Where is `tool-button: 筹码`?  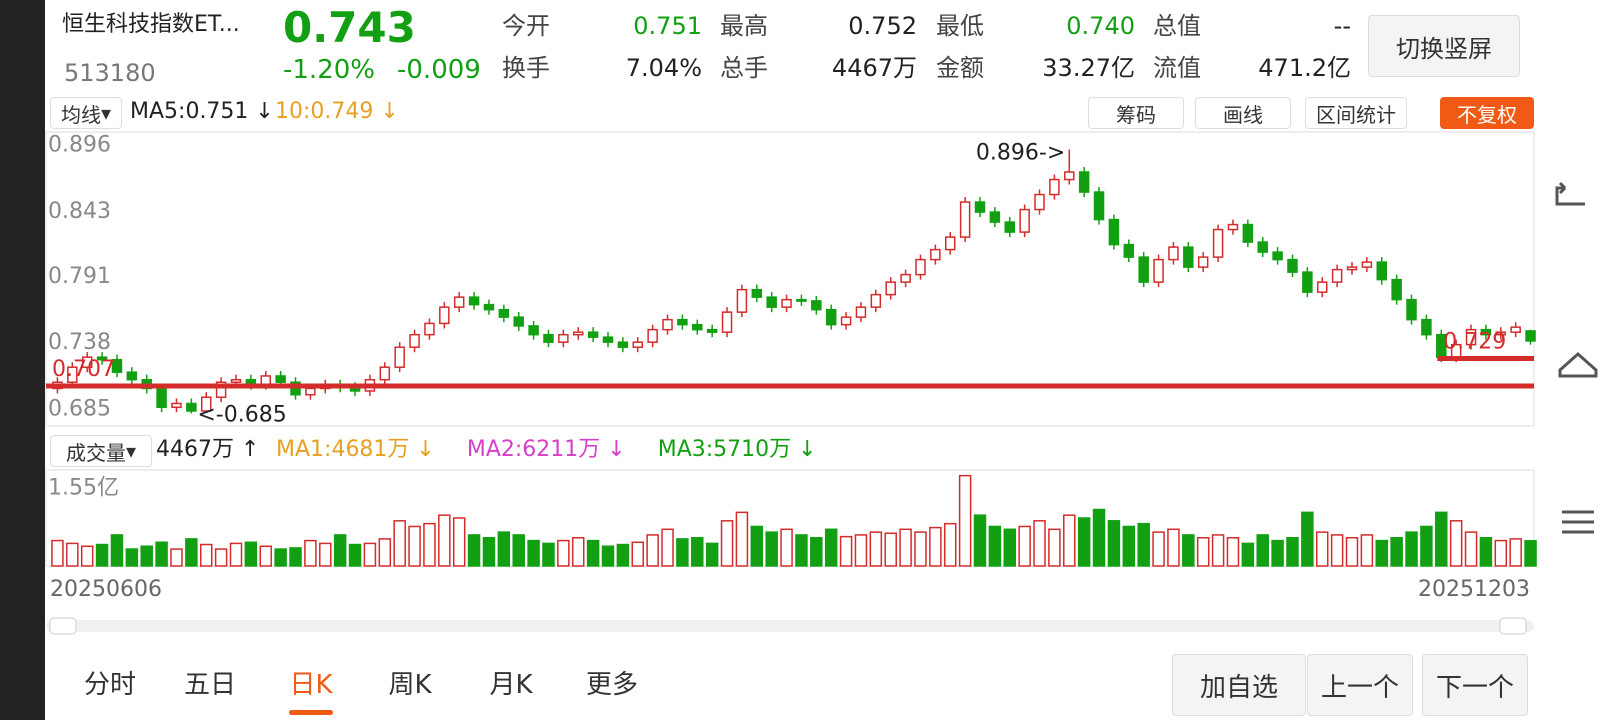
tool-button: 筹码 is located at coordinates (1136, 113).